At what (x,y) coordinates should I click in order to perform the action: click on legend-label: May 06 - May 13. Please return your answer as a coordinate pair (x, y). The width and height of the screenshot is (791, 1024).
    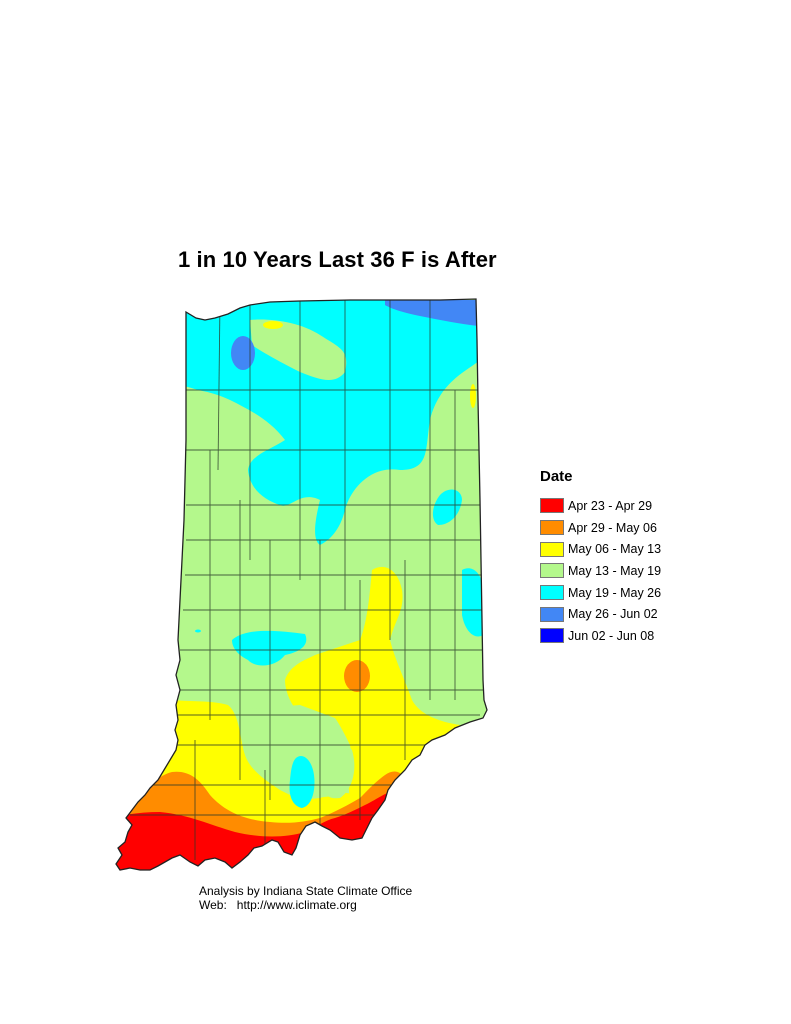
    Looking at the image, I should click on (615, 549).